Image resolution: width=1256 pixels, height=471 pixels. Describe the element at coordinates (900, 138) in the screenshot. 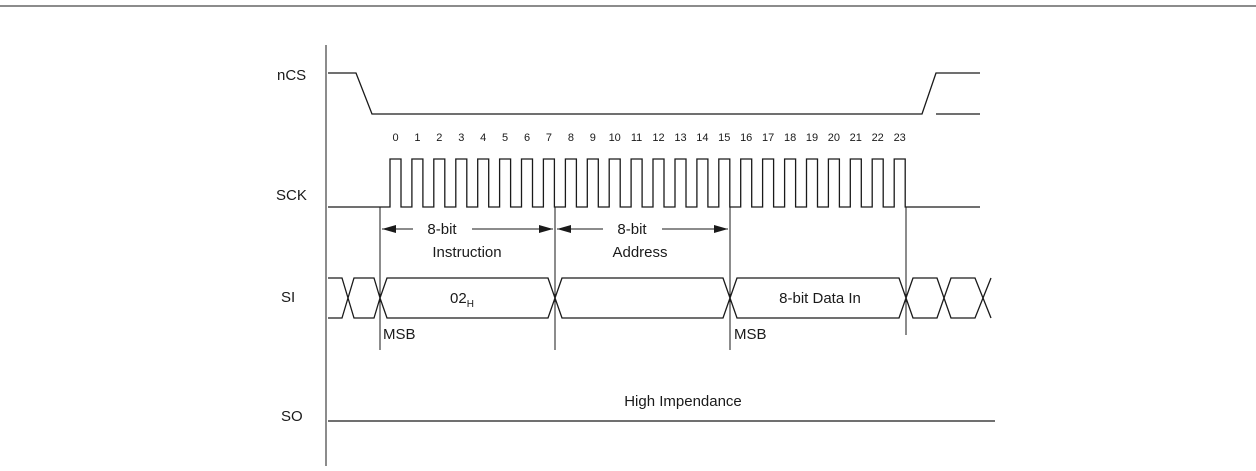

I see `clock-tick-label: 23` at that location.